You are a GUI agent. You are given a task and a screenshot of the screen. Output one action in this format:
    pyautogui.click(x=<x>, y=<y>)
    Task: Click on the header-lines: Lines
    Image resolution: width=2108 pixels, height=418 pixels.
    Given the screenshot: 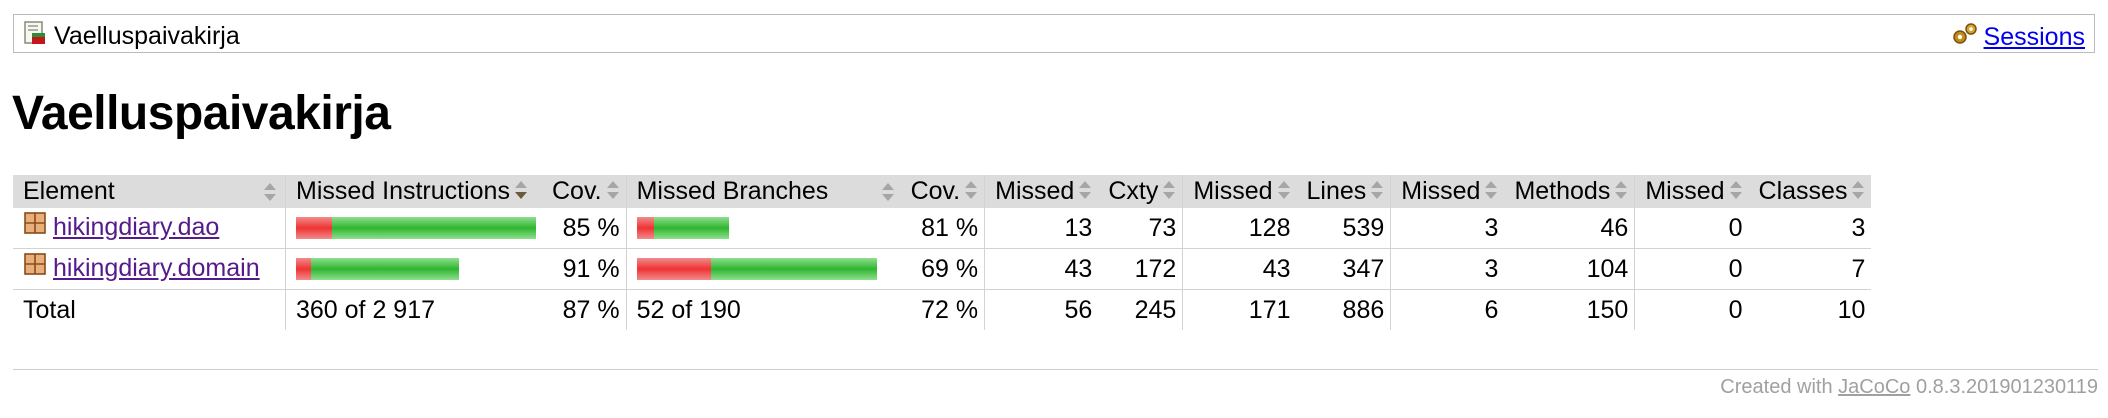 What is the action you would take?
    pyautogui.click(x=1343, y=191)
    